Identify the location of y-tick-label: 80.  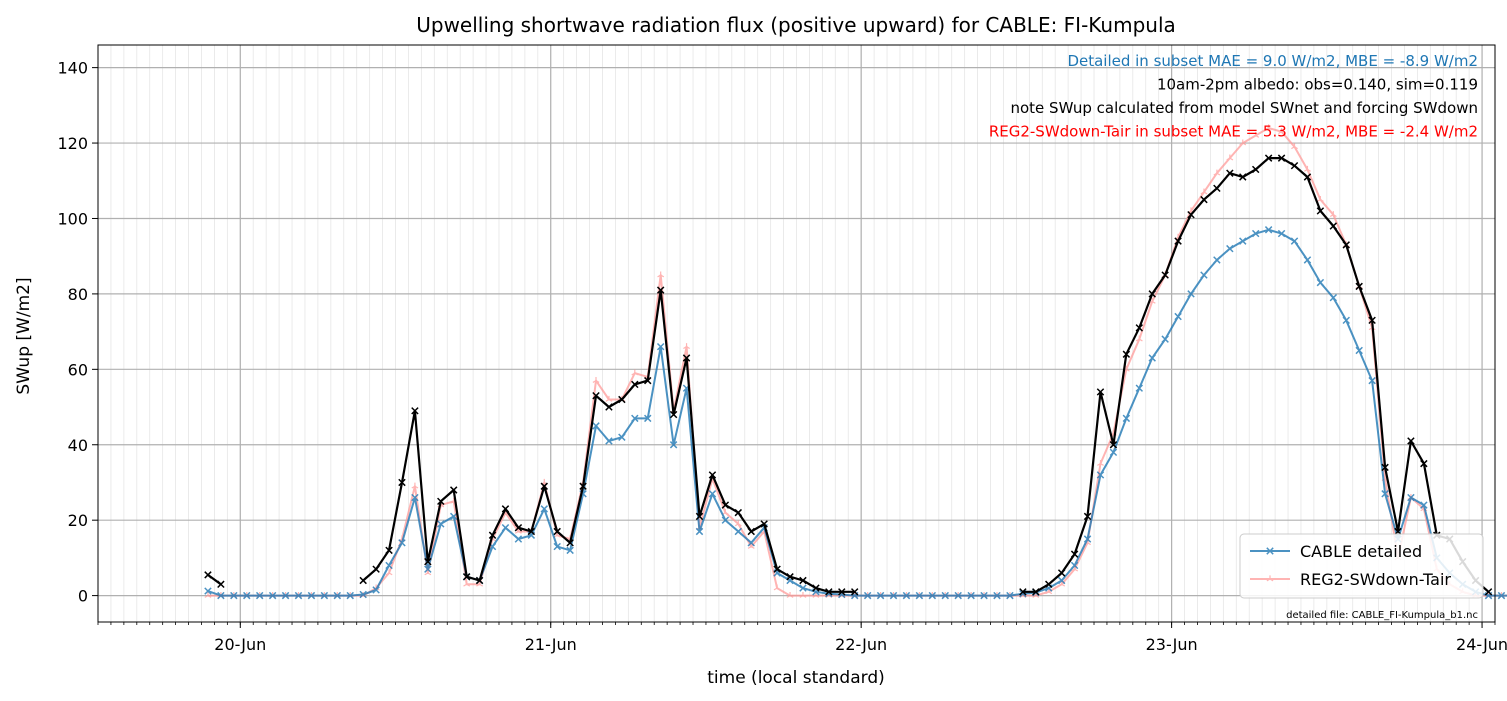
(78, 294).